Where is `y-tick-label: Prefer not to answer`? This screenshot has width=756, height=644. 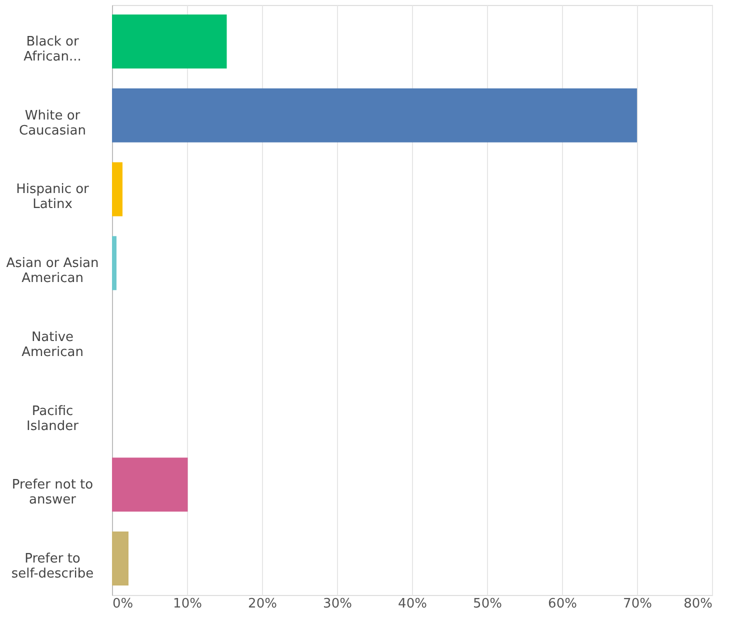
y-tick-label: Prefer not to answer is located at coordinates (53, 493).